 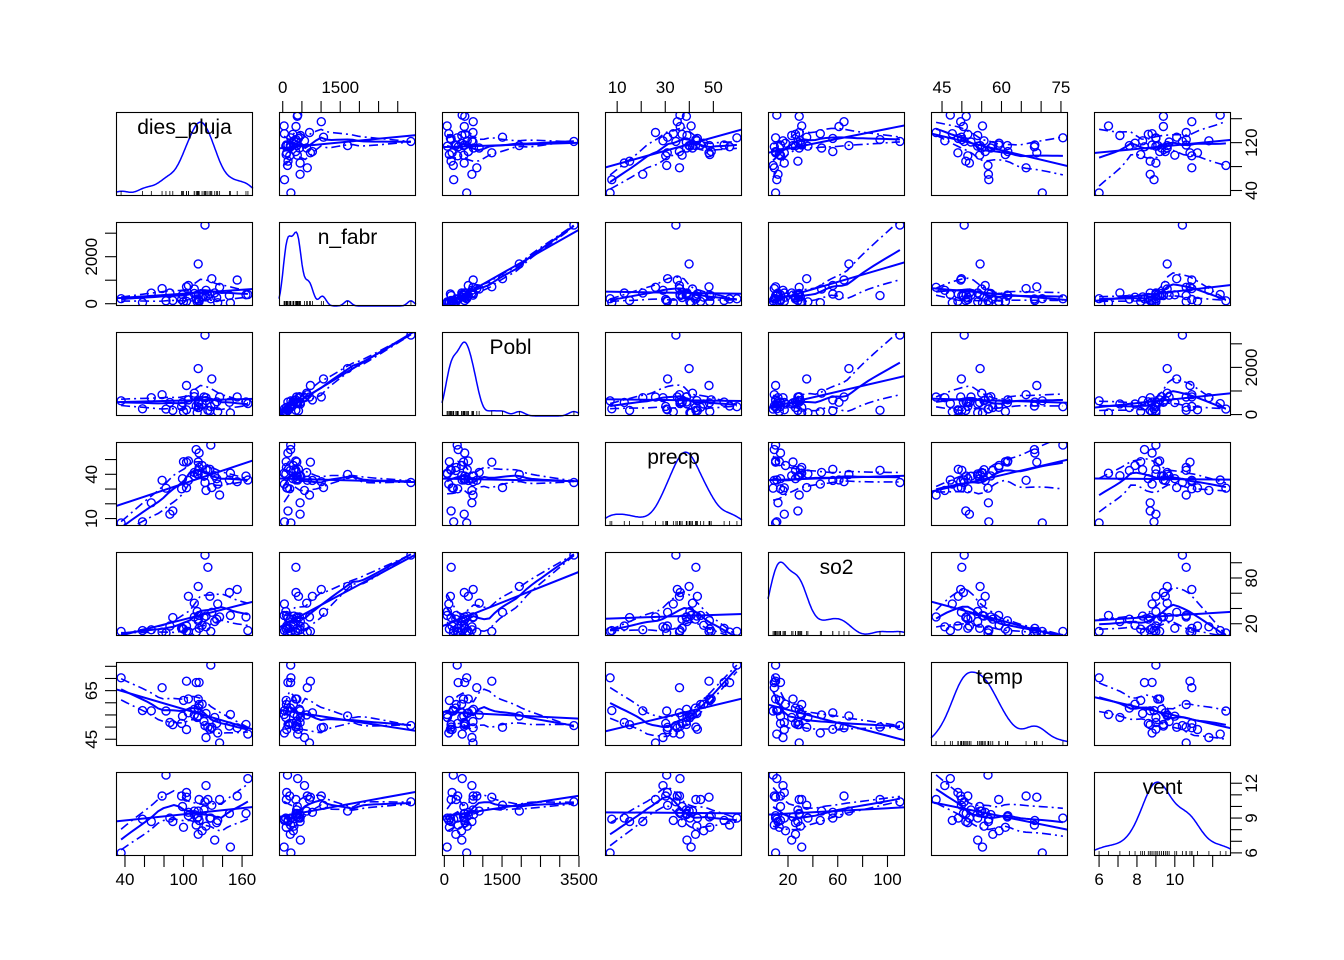 What do you see at coordinates (1136, 879) in the screenshot?
I see `tick-label: 8` at bounding box center [1136, 879].